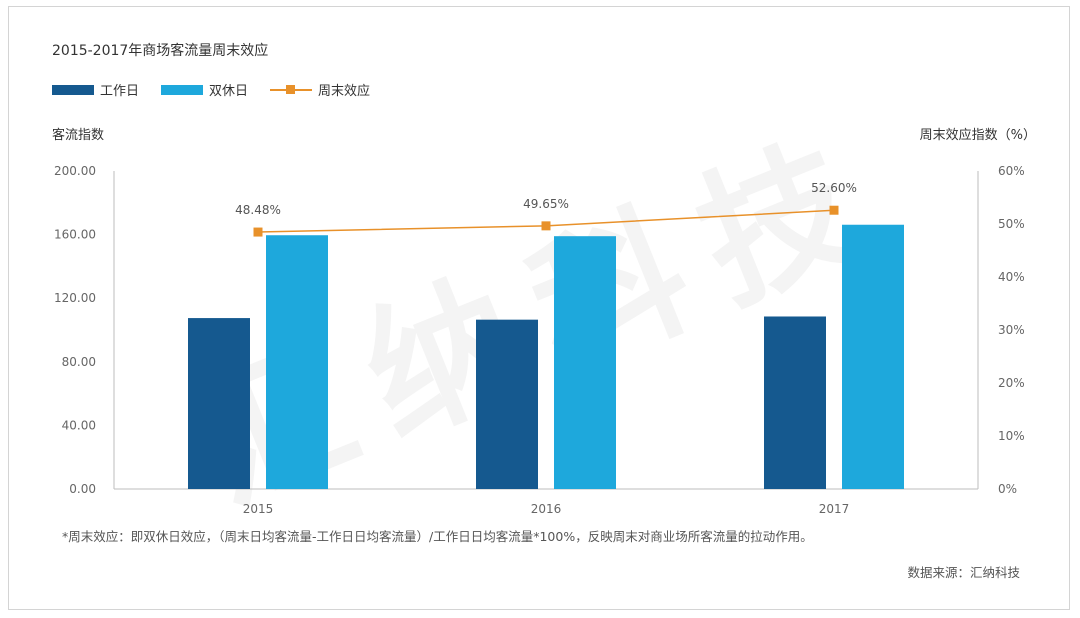  I want to click on legend-swatch-weekend-effect, so click(291, 89).